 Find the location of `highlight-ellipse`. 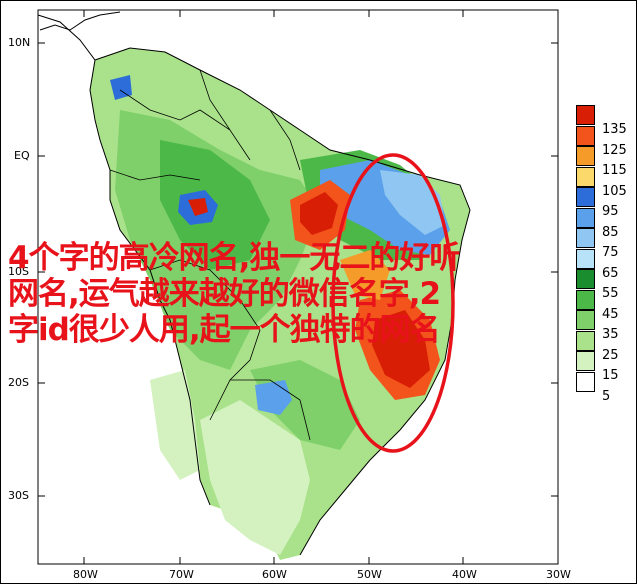

highlight-ellipse is located at coordinates (393, 303).